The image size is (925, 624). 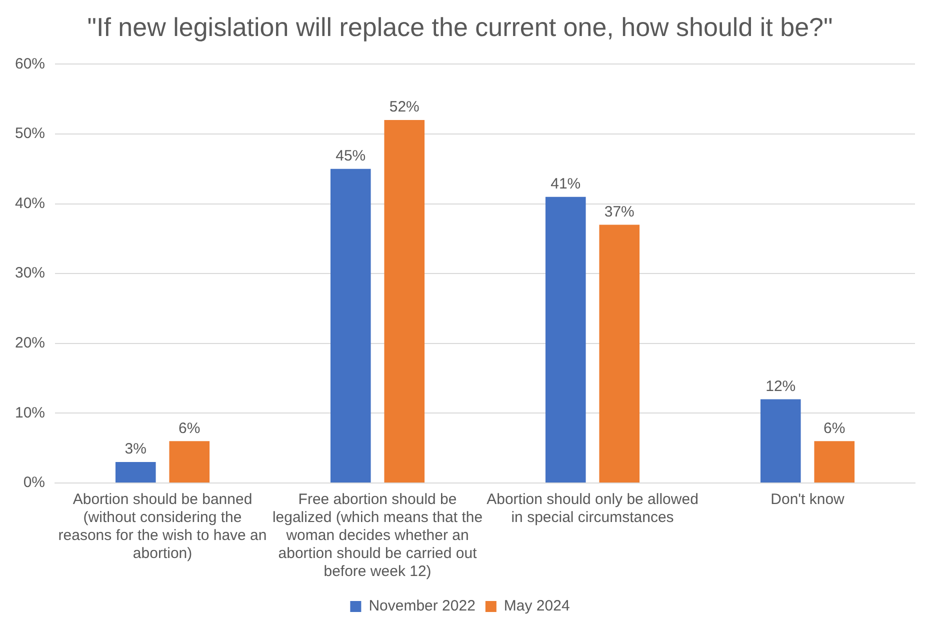 What do you see at coordinates (565, 183) in the screenshot?
I see `data-label: 41%` at bounding box center [565, 183].